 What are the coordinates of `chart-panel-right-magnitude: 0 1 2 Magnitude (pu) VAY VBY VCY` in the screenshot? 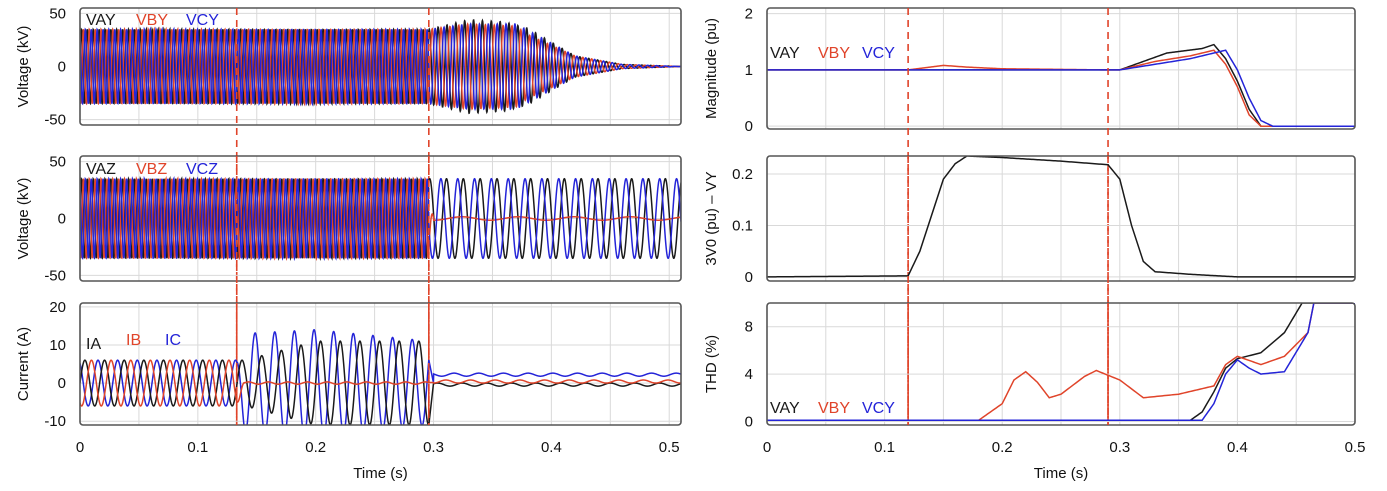 It's located at (1029, 70).